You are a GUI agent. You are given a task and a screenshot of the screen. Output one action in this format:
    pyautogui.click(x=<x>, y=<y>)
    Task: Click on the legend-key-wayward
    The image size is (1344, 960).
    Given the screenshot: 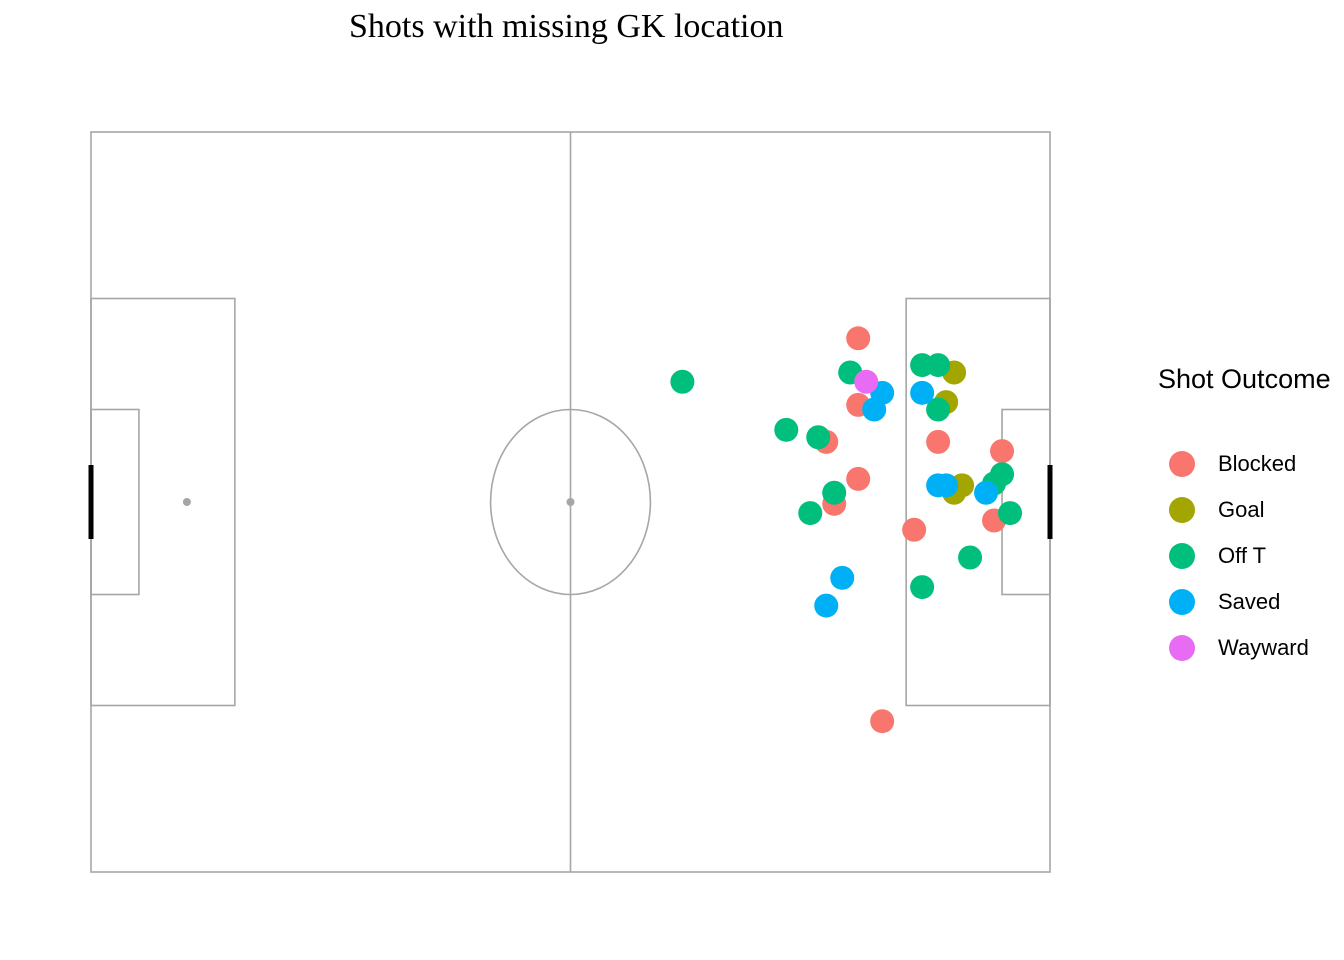 What is the action you would take?
    pyautogui.click(x=1182, y=648)
    